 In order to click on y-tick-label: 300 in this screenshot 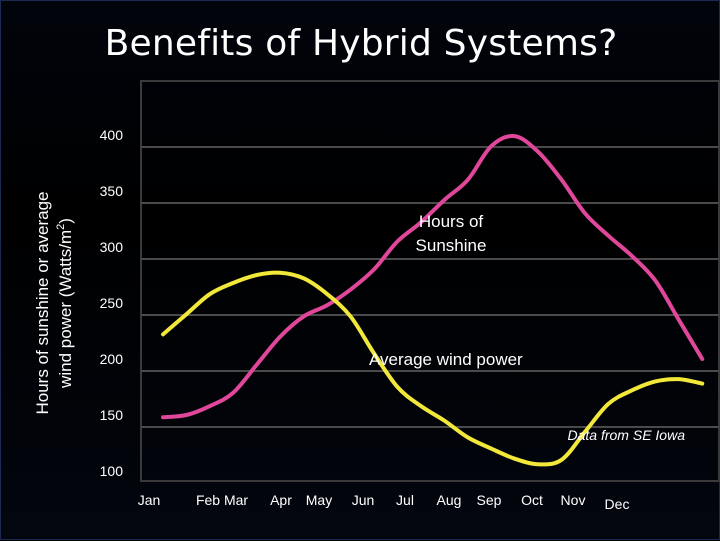, I will do `click(112, 247)`.